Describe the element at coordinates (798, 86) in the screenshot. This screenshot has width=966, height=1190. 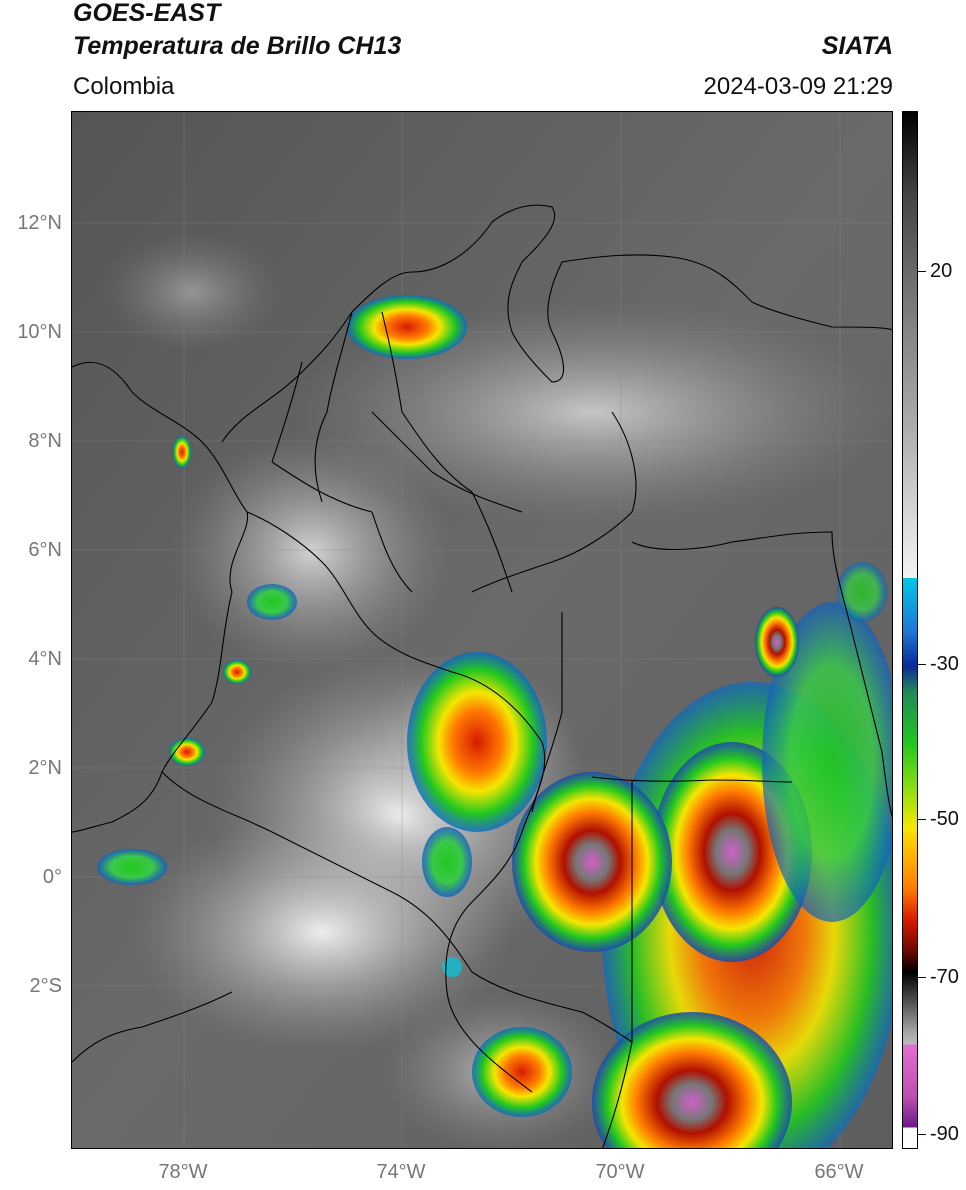
I see `datetime-label: 2024-03-09 21:29` at that location.